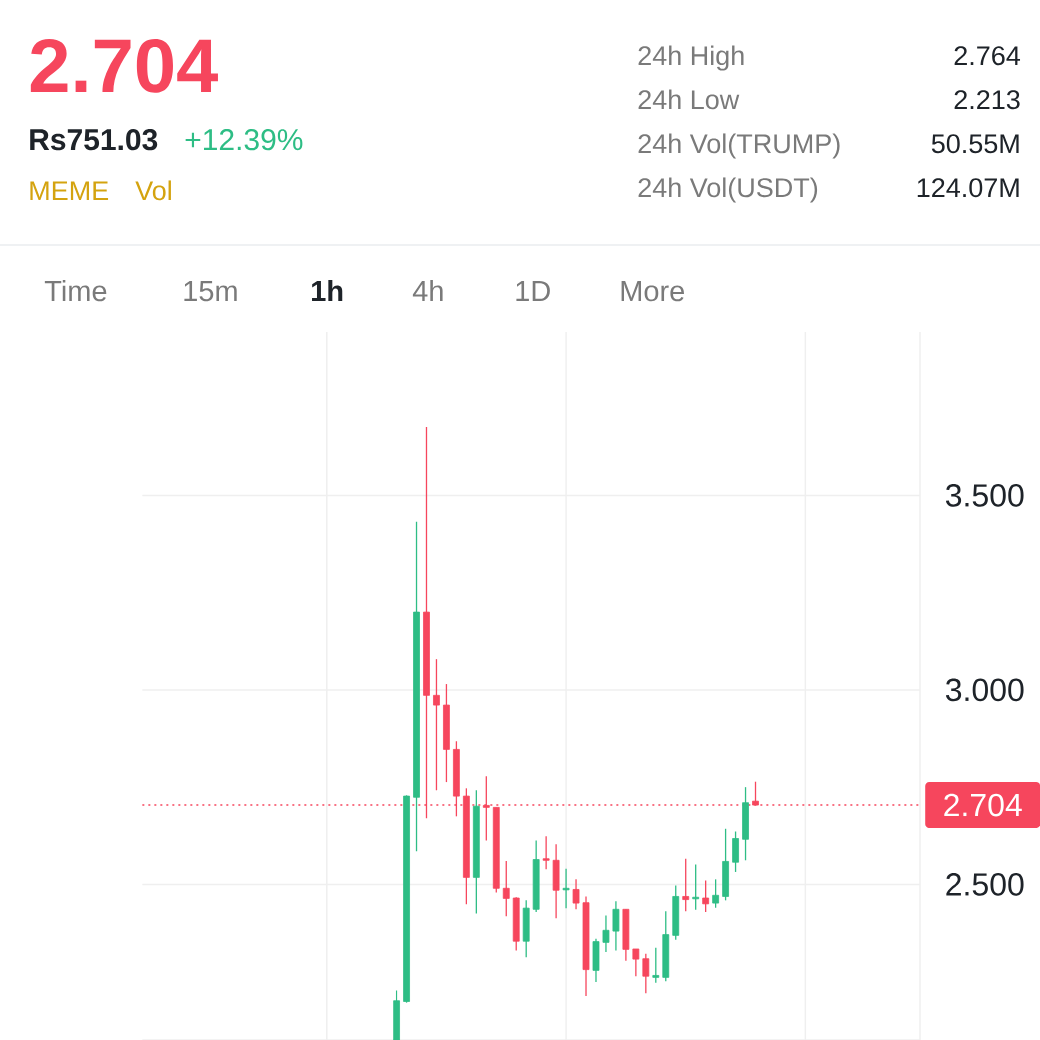  Describe the element at coordinates (153, 190) in the screenshot. I see `text: Vol` at that location.